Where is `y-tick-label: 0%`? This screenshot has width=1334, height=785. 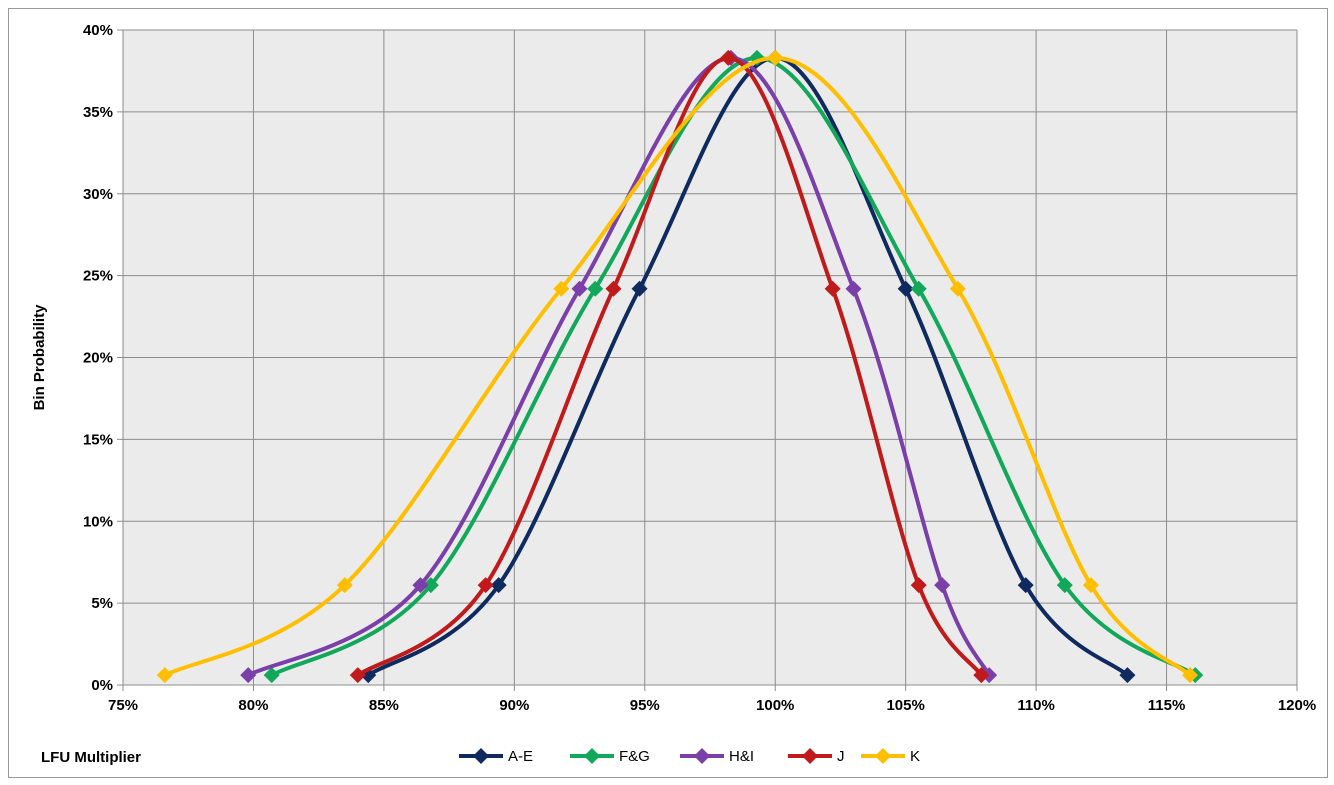 y-tick-label: 0% is located at coordinates (102, 685).